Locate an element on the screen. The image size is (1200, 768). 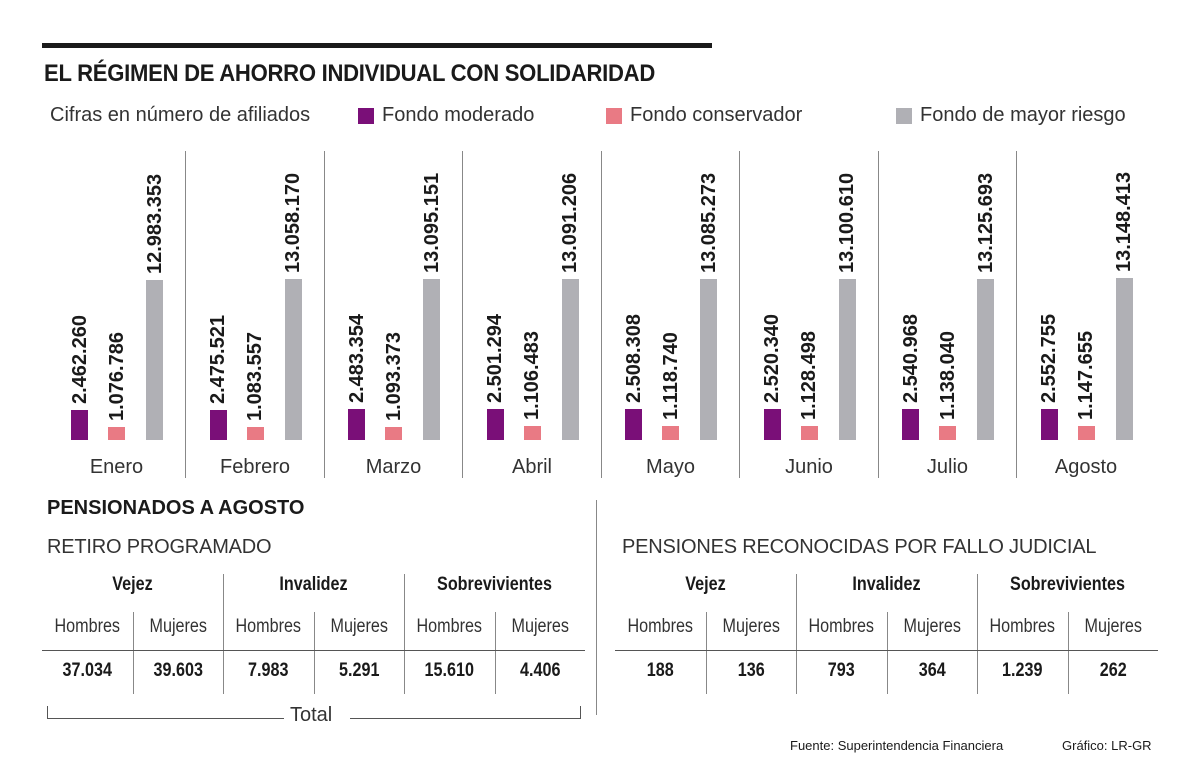
data-label: 2.483.354 is located at coordinates (356, 359).